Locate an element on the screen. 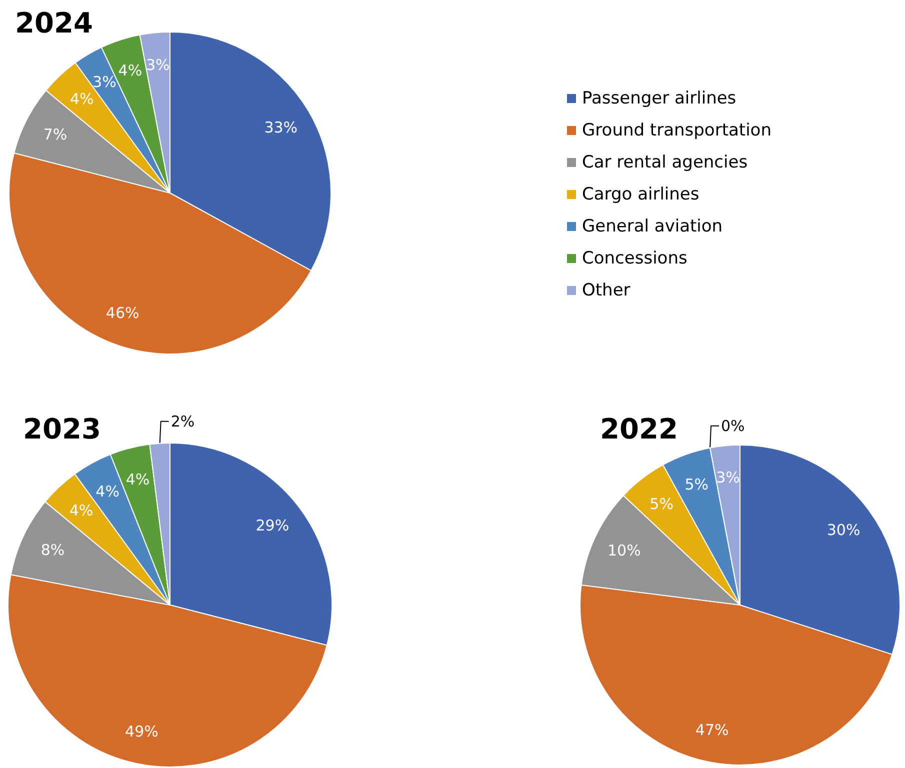 The height and width of the screenshot is (768, 905). legend-label: Car rental agencies is located at coordinates (665, 162).